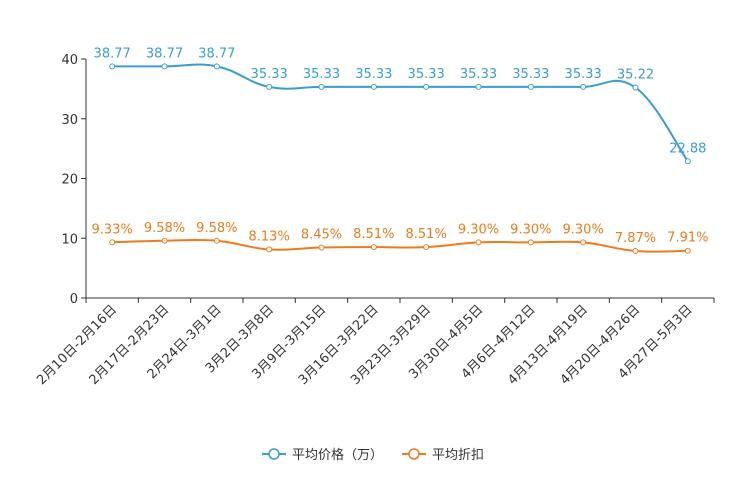 The image size is (744, 496). What do you see at coordinates (635, 238) in the screenshot?
I see `data-label: 7.87%` at bounding box center [635, 238].